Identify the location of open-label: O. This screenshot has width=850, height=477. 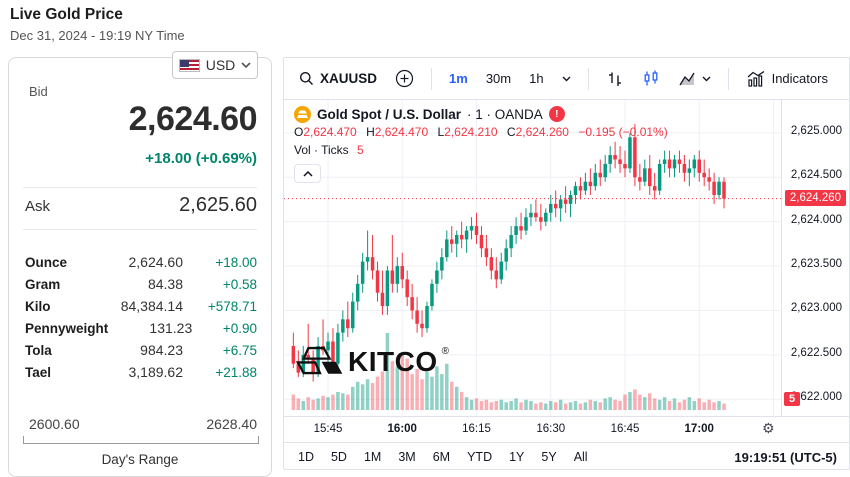
(299, 132).